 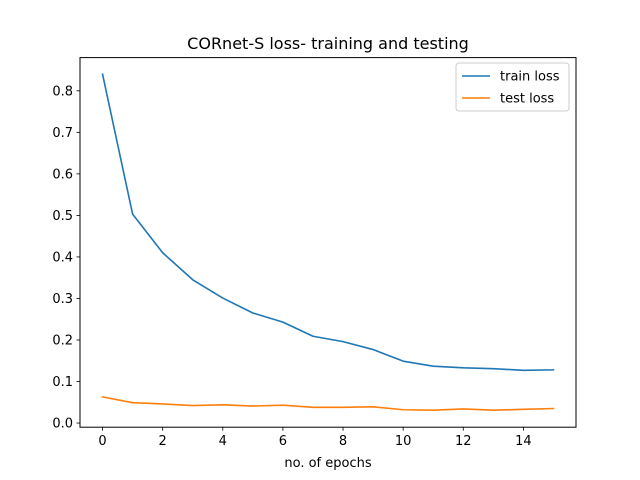 What do you see at coordinates (523, 441) in the screenshot?
I see `x-tick-label: 14` at bounding box center [523, 441].